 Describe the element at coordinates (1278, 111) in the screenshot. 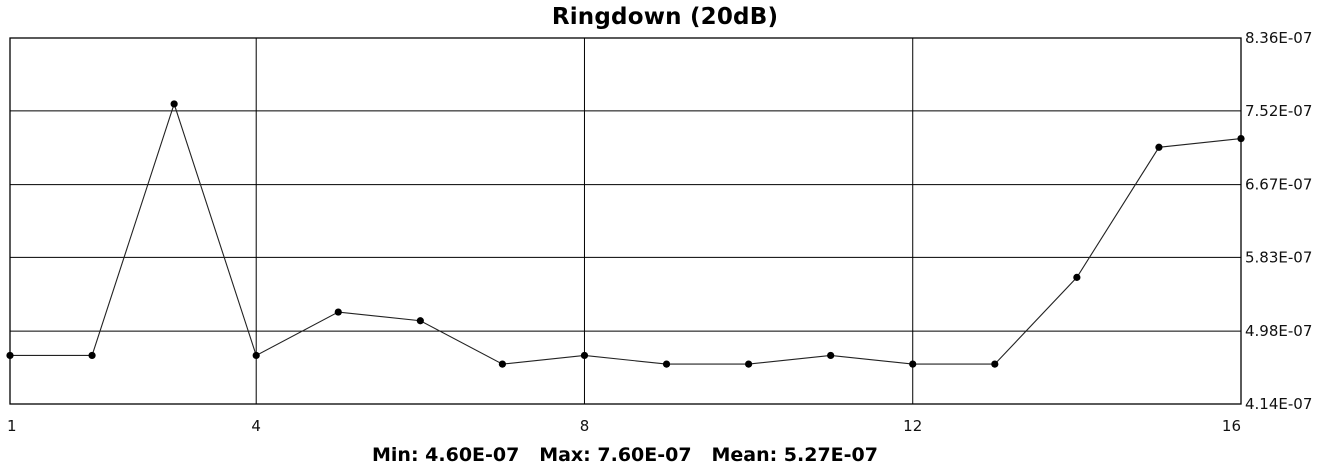

I see `y-tick-label: 7.52E-07` at that location.